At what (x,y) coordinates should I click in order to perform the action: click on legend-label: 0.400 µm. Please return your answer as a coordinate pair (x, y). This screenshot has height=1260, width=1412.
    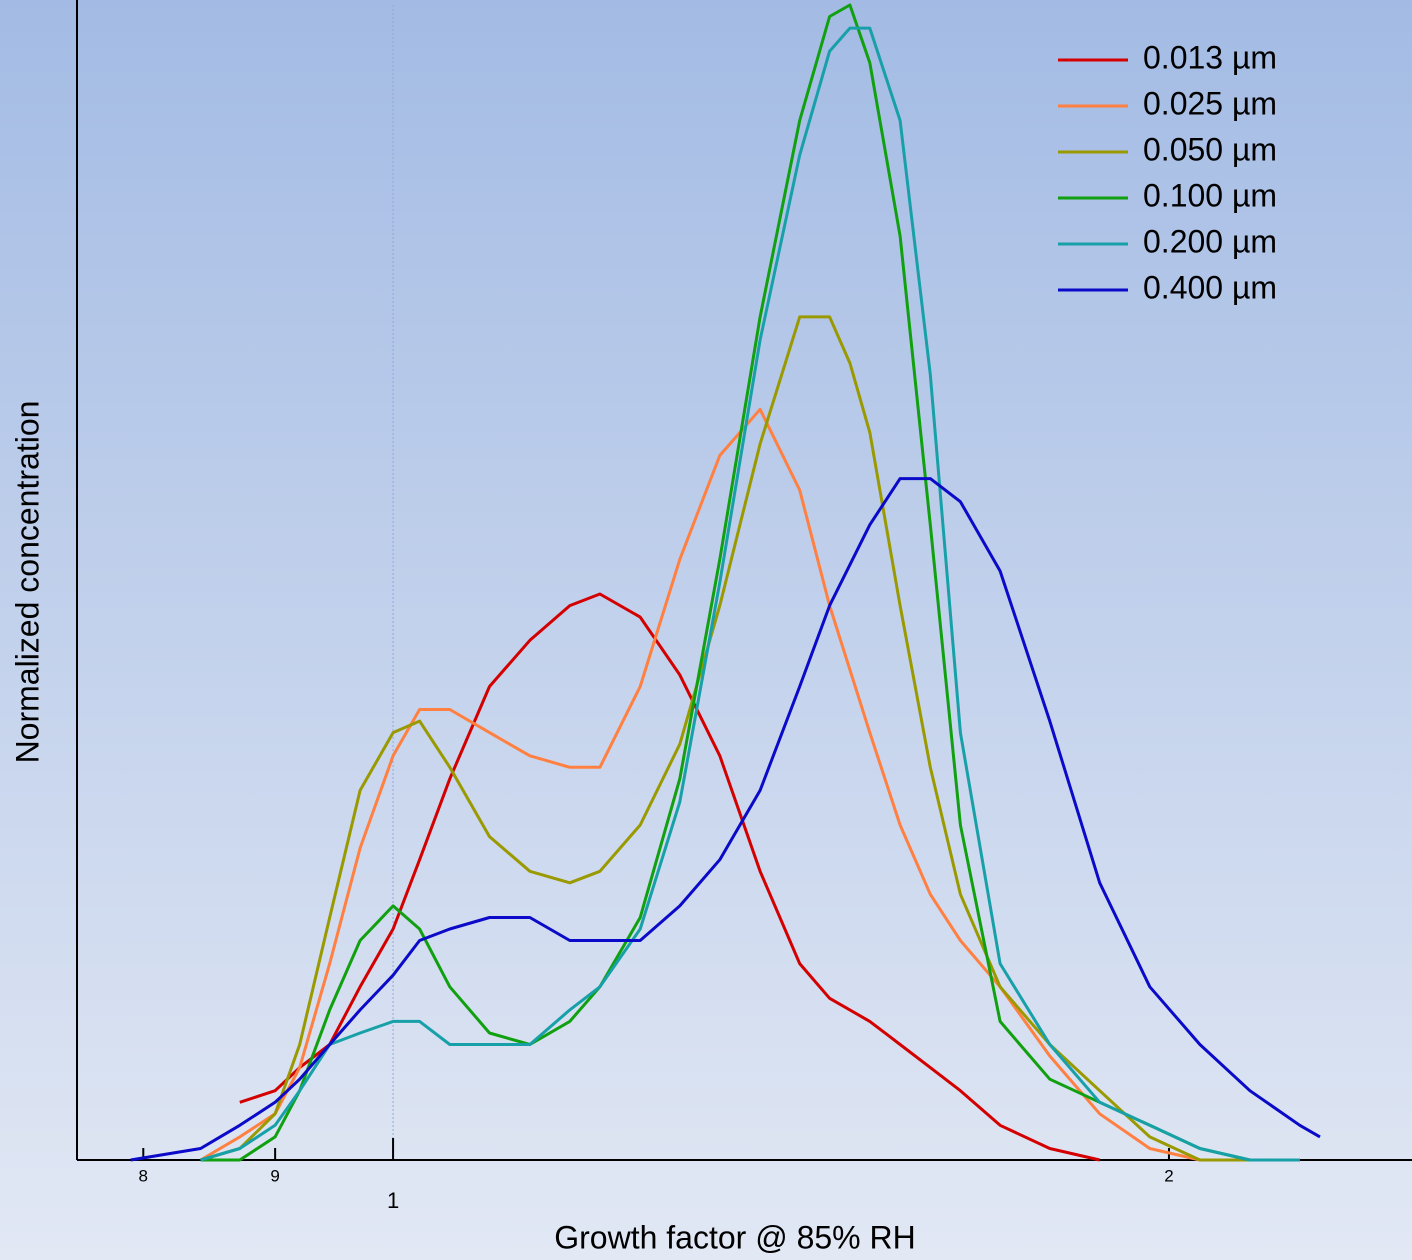
    Looking at the image, I should click on (1210, 287).